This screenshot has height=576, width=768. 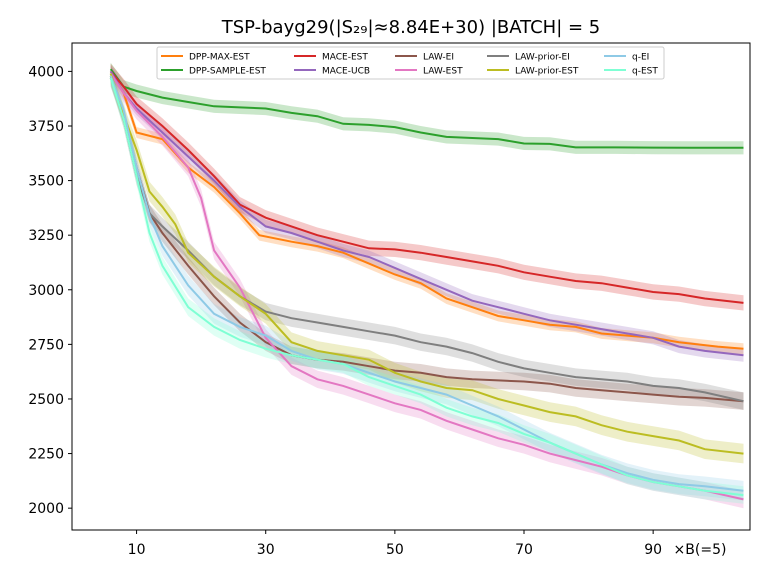 I want to click on legend-label: LAW-EI, so click(x=438, y=58).